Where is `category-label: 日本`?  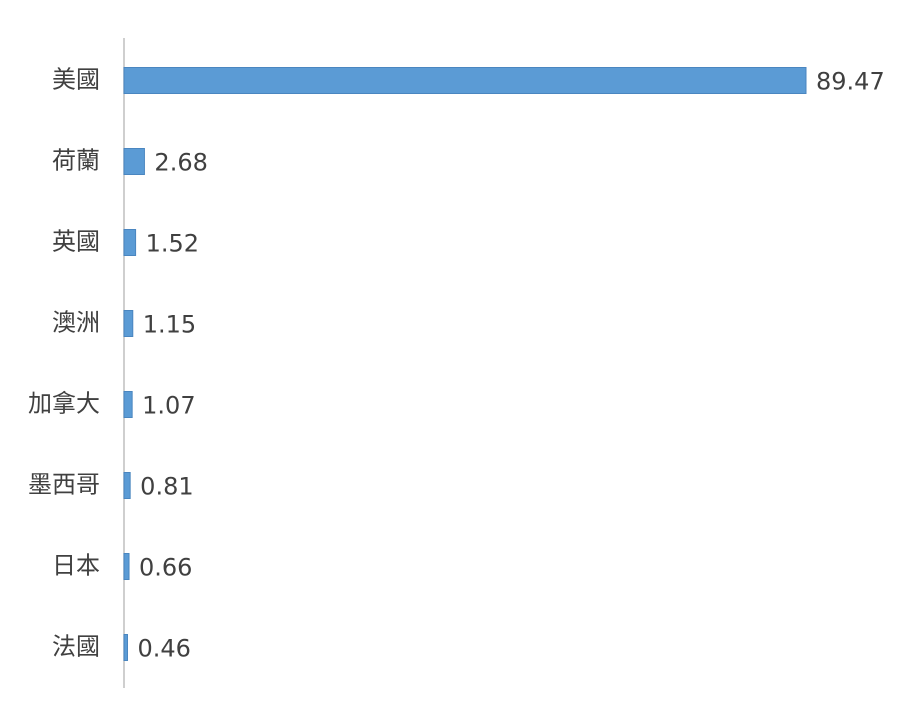
category-label: 日本 is located at coordinates (76, 566).